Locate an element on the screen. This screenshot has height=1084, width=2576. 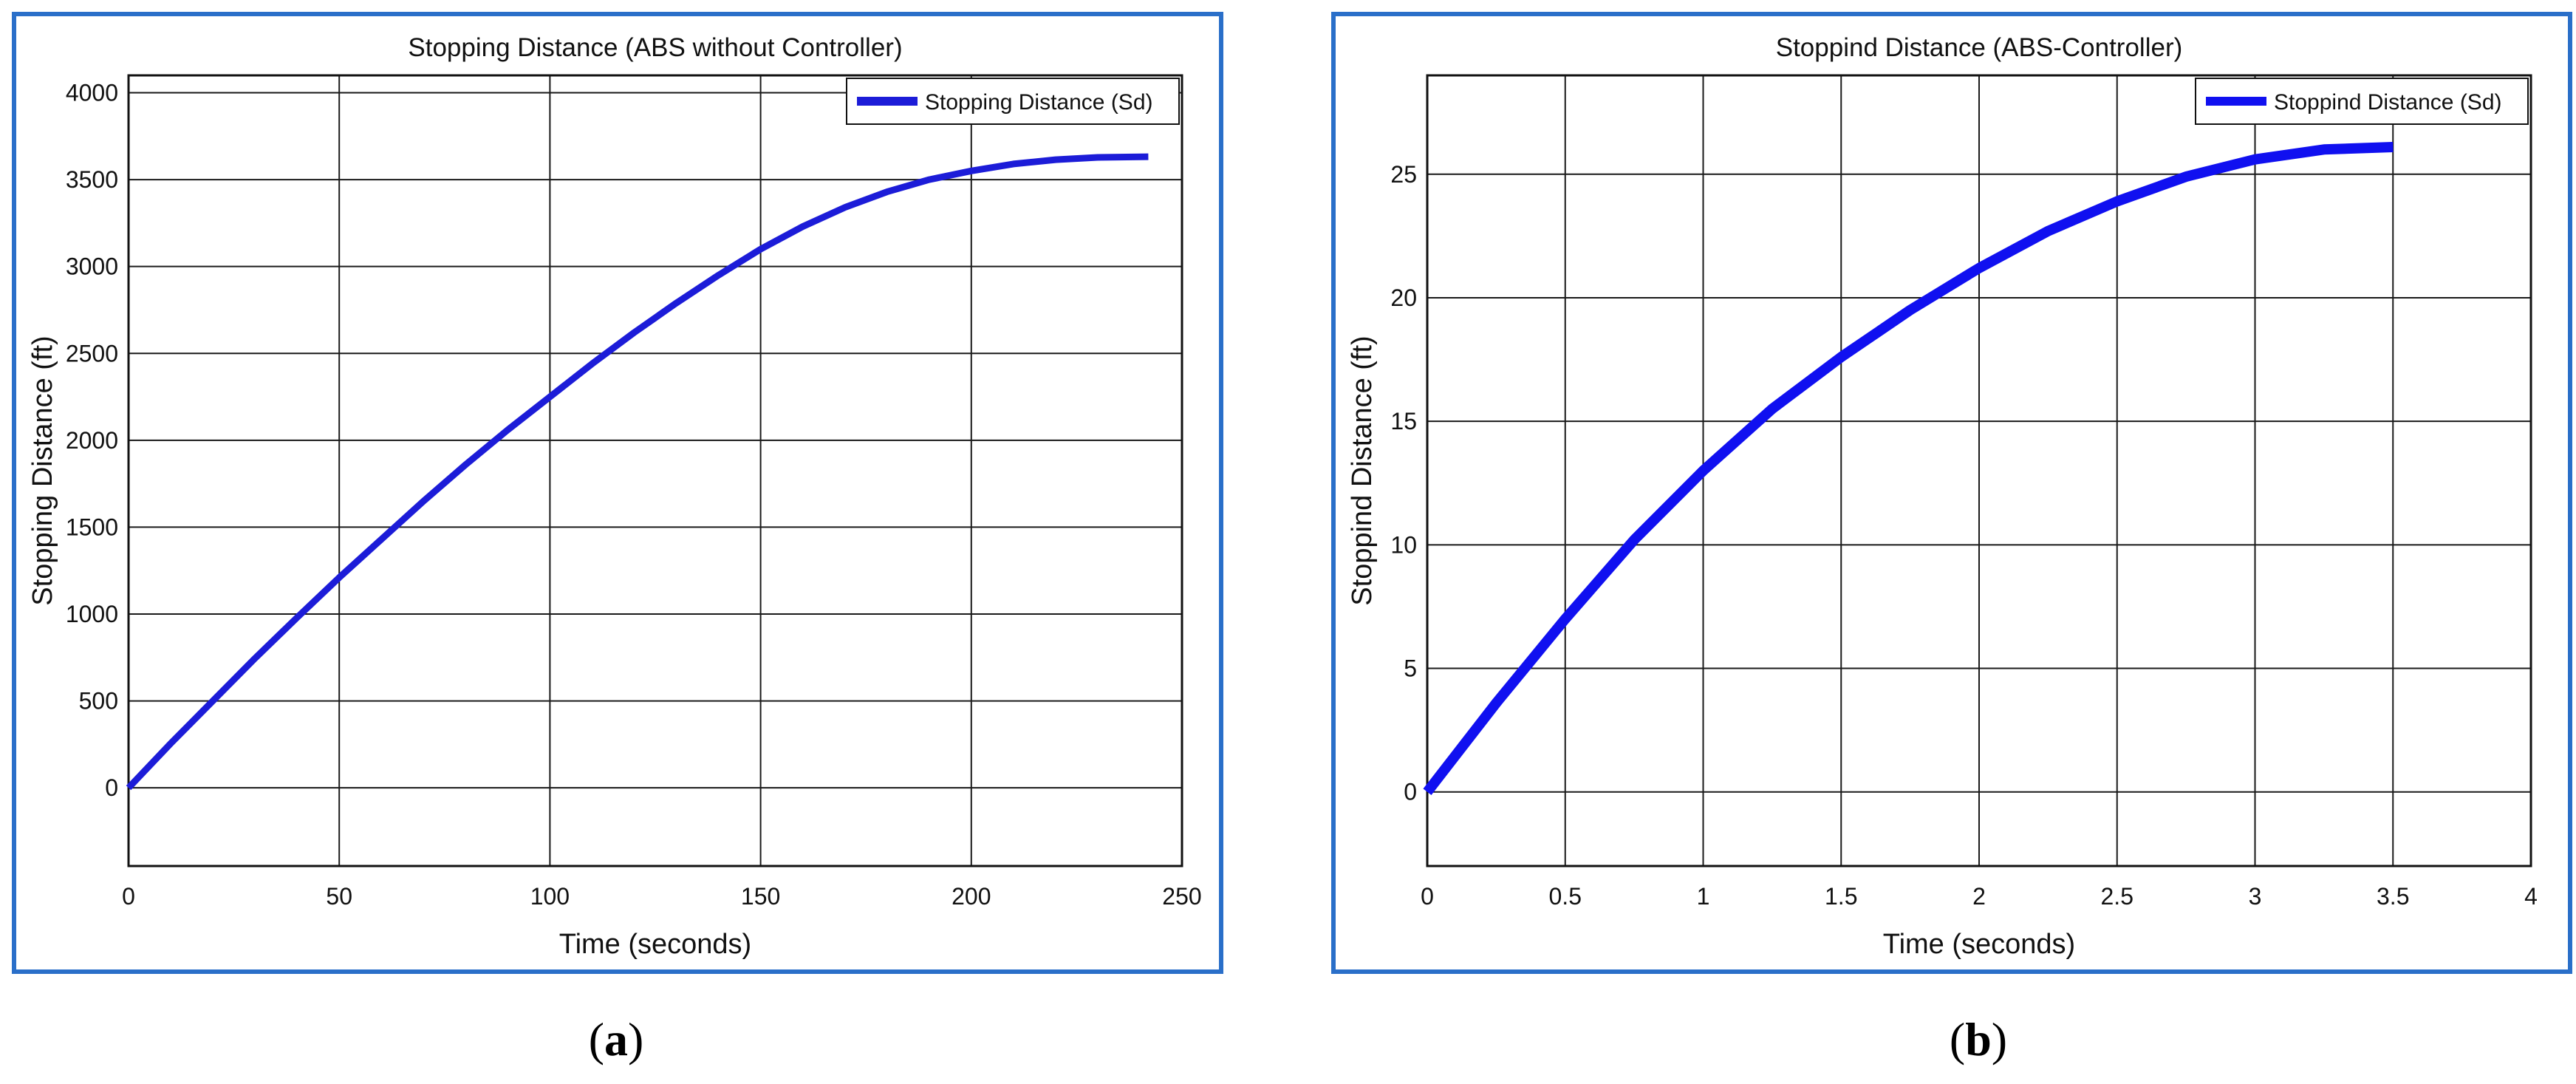
y-tick-label: 20 is located at coordinates (1403, 297).